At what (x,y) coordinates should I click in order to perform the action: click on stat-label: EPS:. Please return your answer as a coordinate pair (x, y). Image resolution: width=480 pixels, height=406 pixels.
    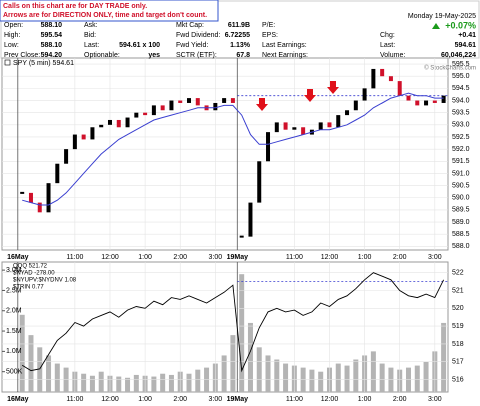
    Looking at the image, I should click on (270, 35).